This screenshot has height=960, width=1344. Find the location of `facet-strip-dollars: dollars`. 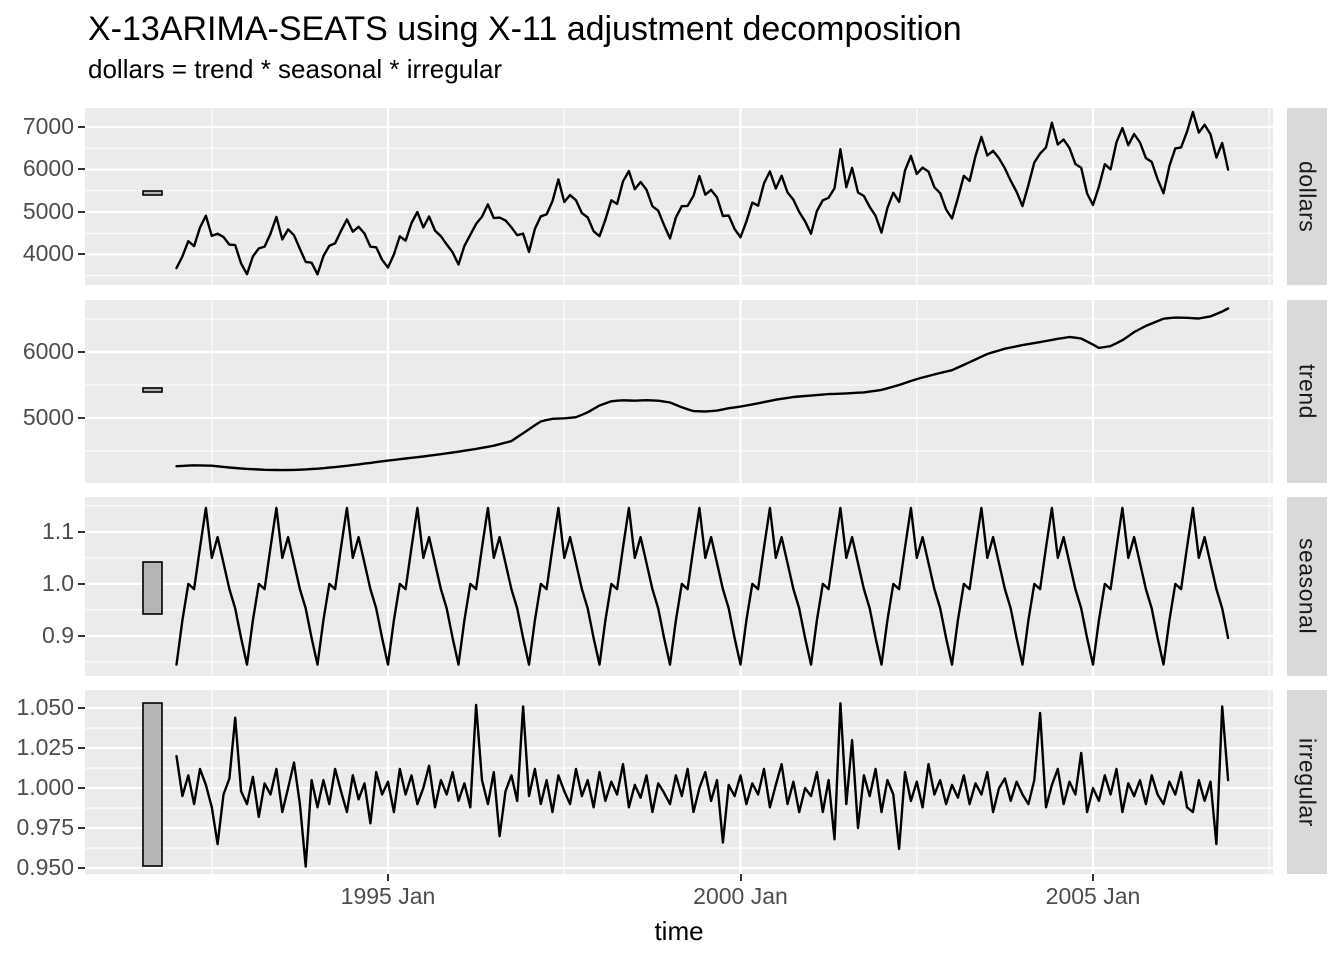

facet-strip-dollars: dollars is located at coordinates (1307, 196).